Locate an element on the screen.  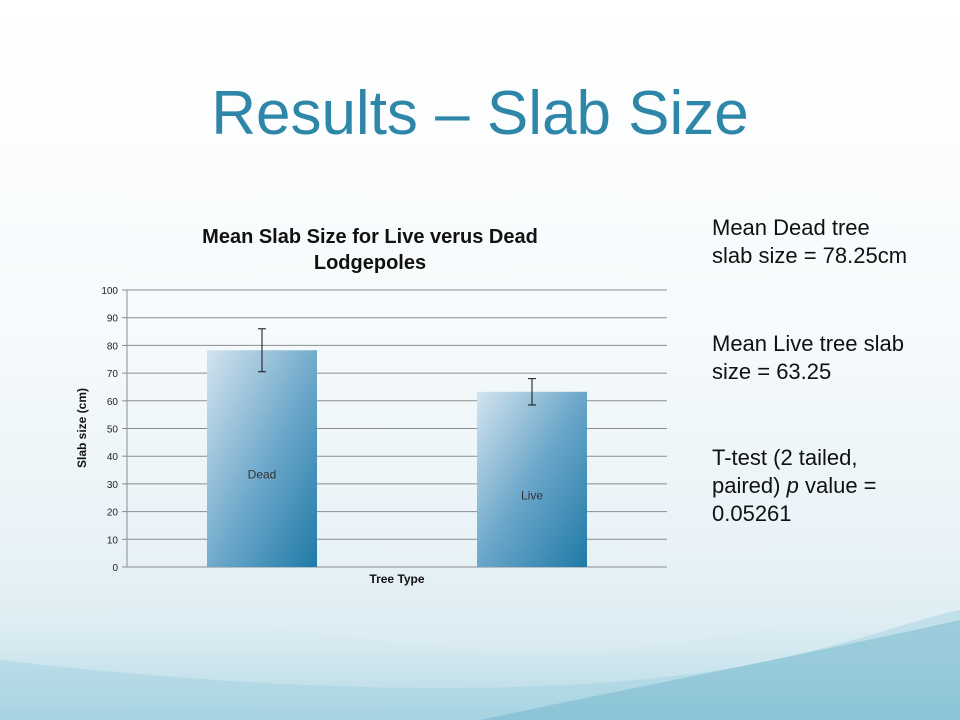
bar-label-dead: Dead is located at coordinates (262, 475).